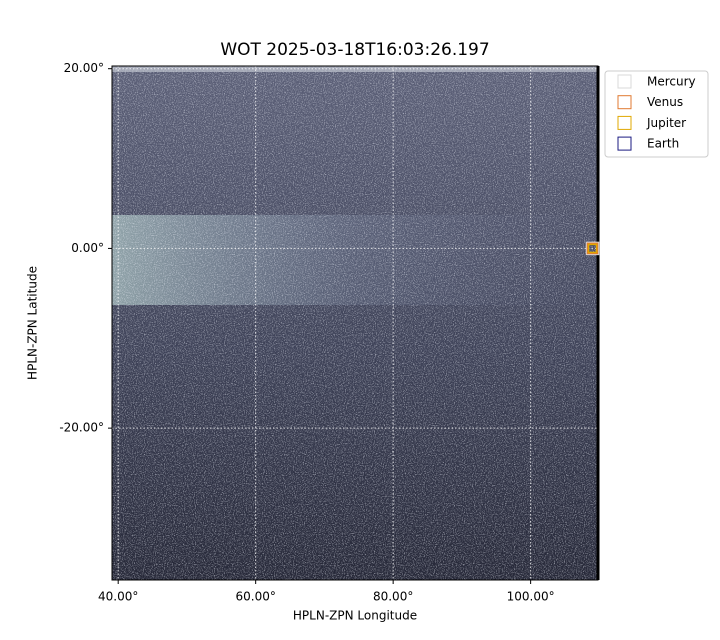 Image resolution: width=720 pixels, height=640 pixels. Describe the element at coordinates (255, 597) in the screenshot. I see `x-tick-label: 60.00°` at that location.